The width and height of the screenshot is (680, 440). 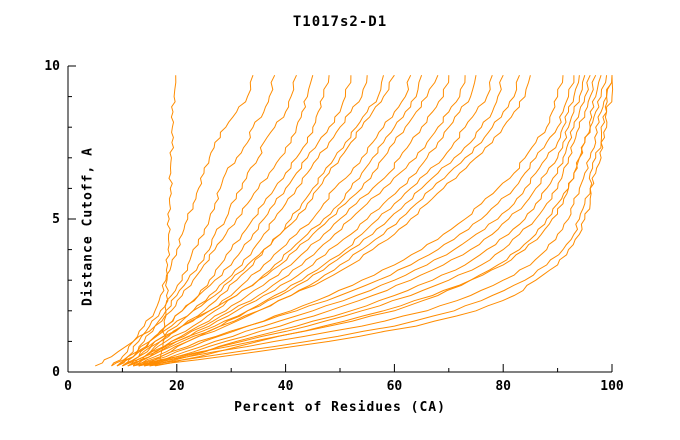 What do you see at coordinates (177, 386) in the screenshot?
I see `x-tick-label: 20` at bounding box center [177, 386].